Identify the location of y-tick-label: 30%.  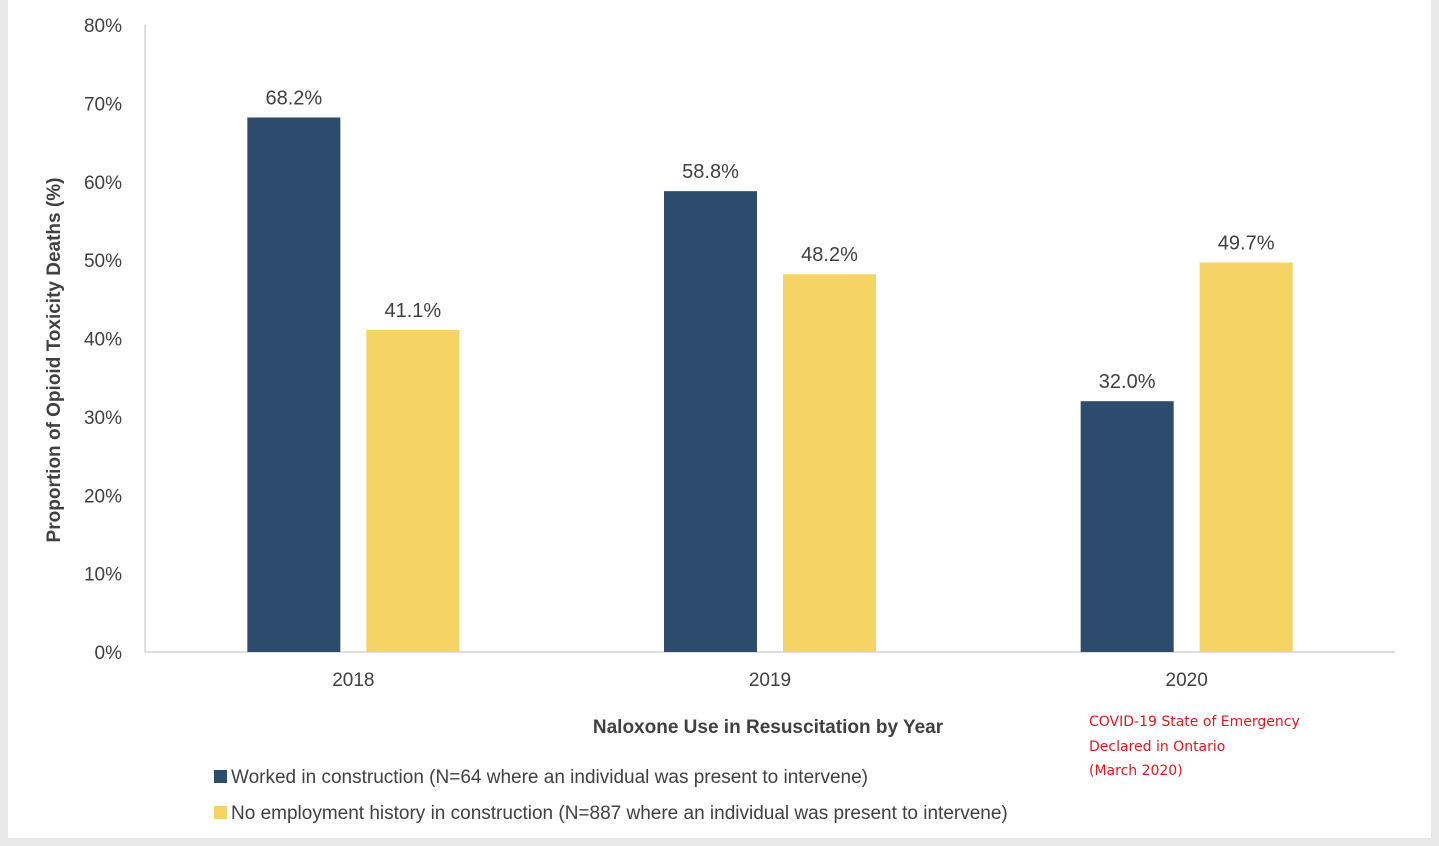
(103, 418).